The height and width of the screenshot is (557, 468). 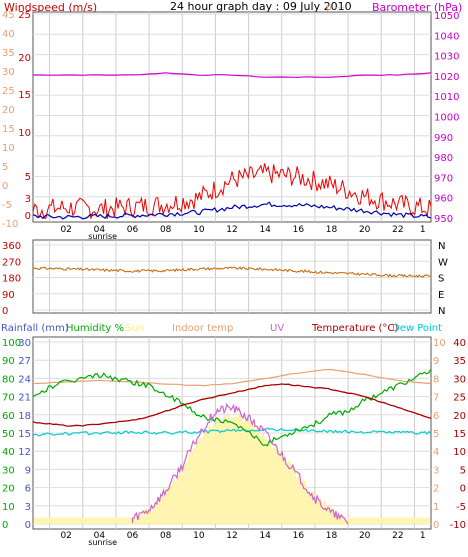 What do you see at coordinates (443, 219) in the screenshot?
I see `right-tick-baro: 950` at bounding box center [443, 219].